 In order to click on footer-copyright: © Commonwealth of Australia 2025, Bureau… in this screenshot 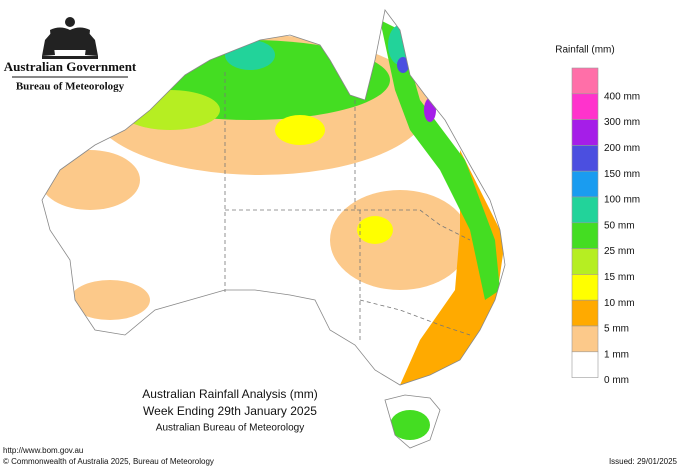, I will do `click(108, 461)`.